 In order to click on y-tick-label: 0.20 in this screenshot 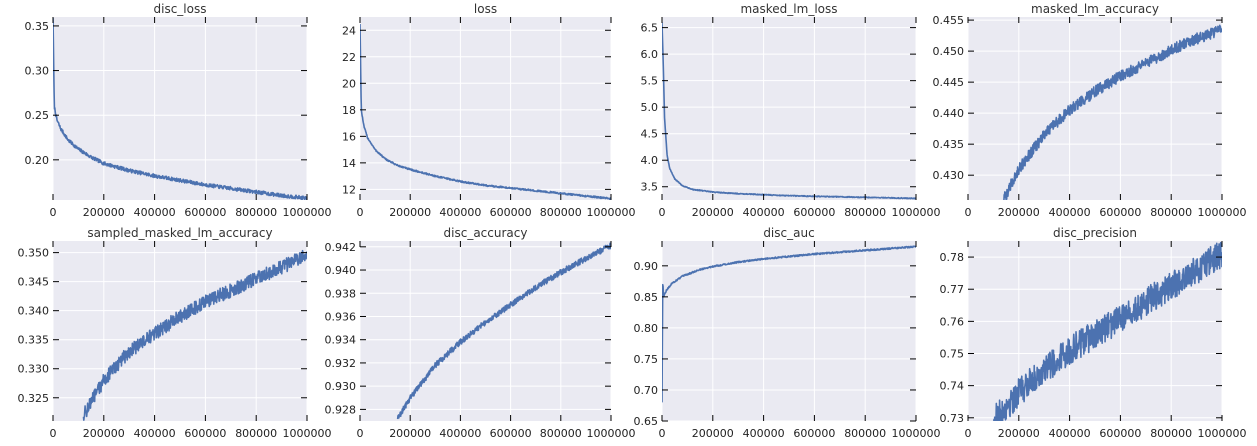, I will do `click(37, 160)`.